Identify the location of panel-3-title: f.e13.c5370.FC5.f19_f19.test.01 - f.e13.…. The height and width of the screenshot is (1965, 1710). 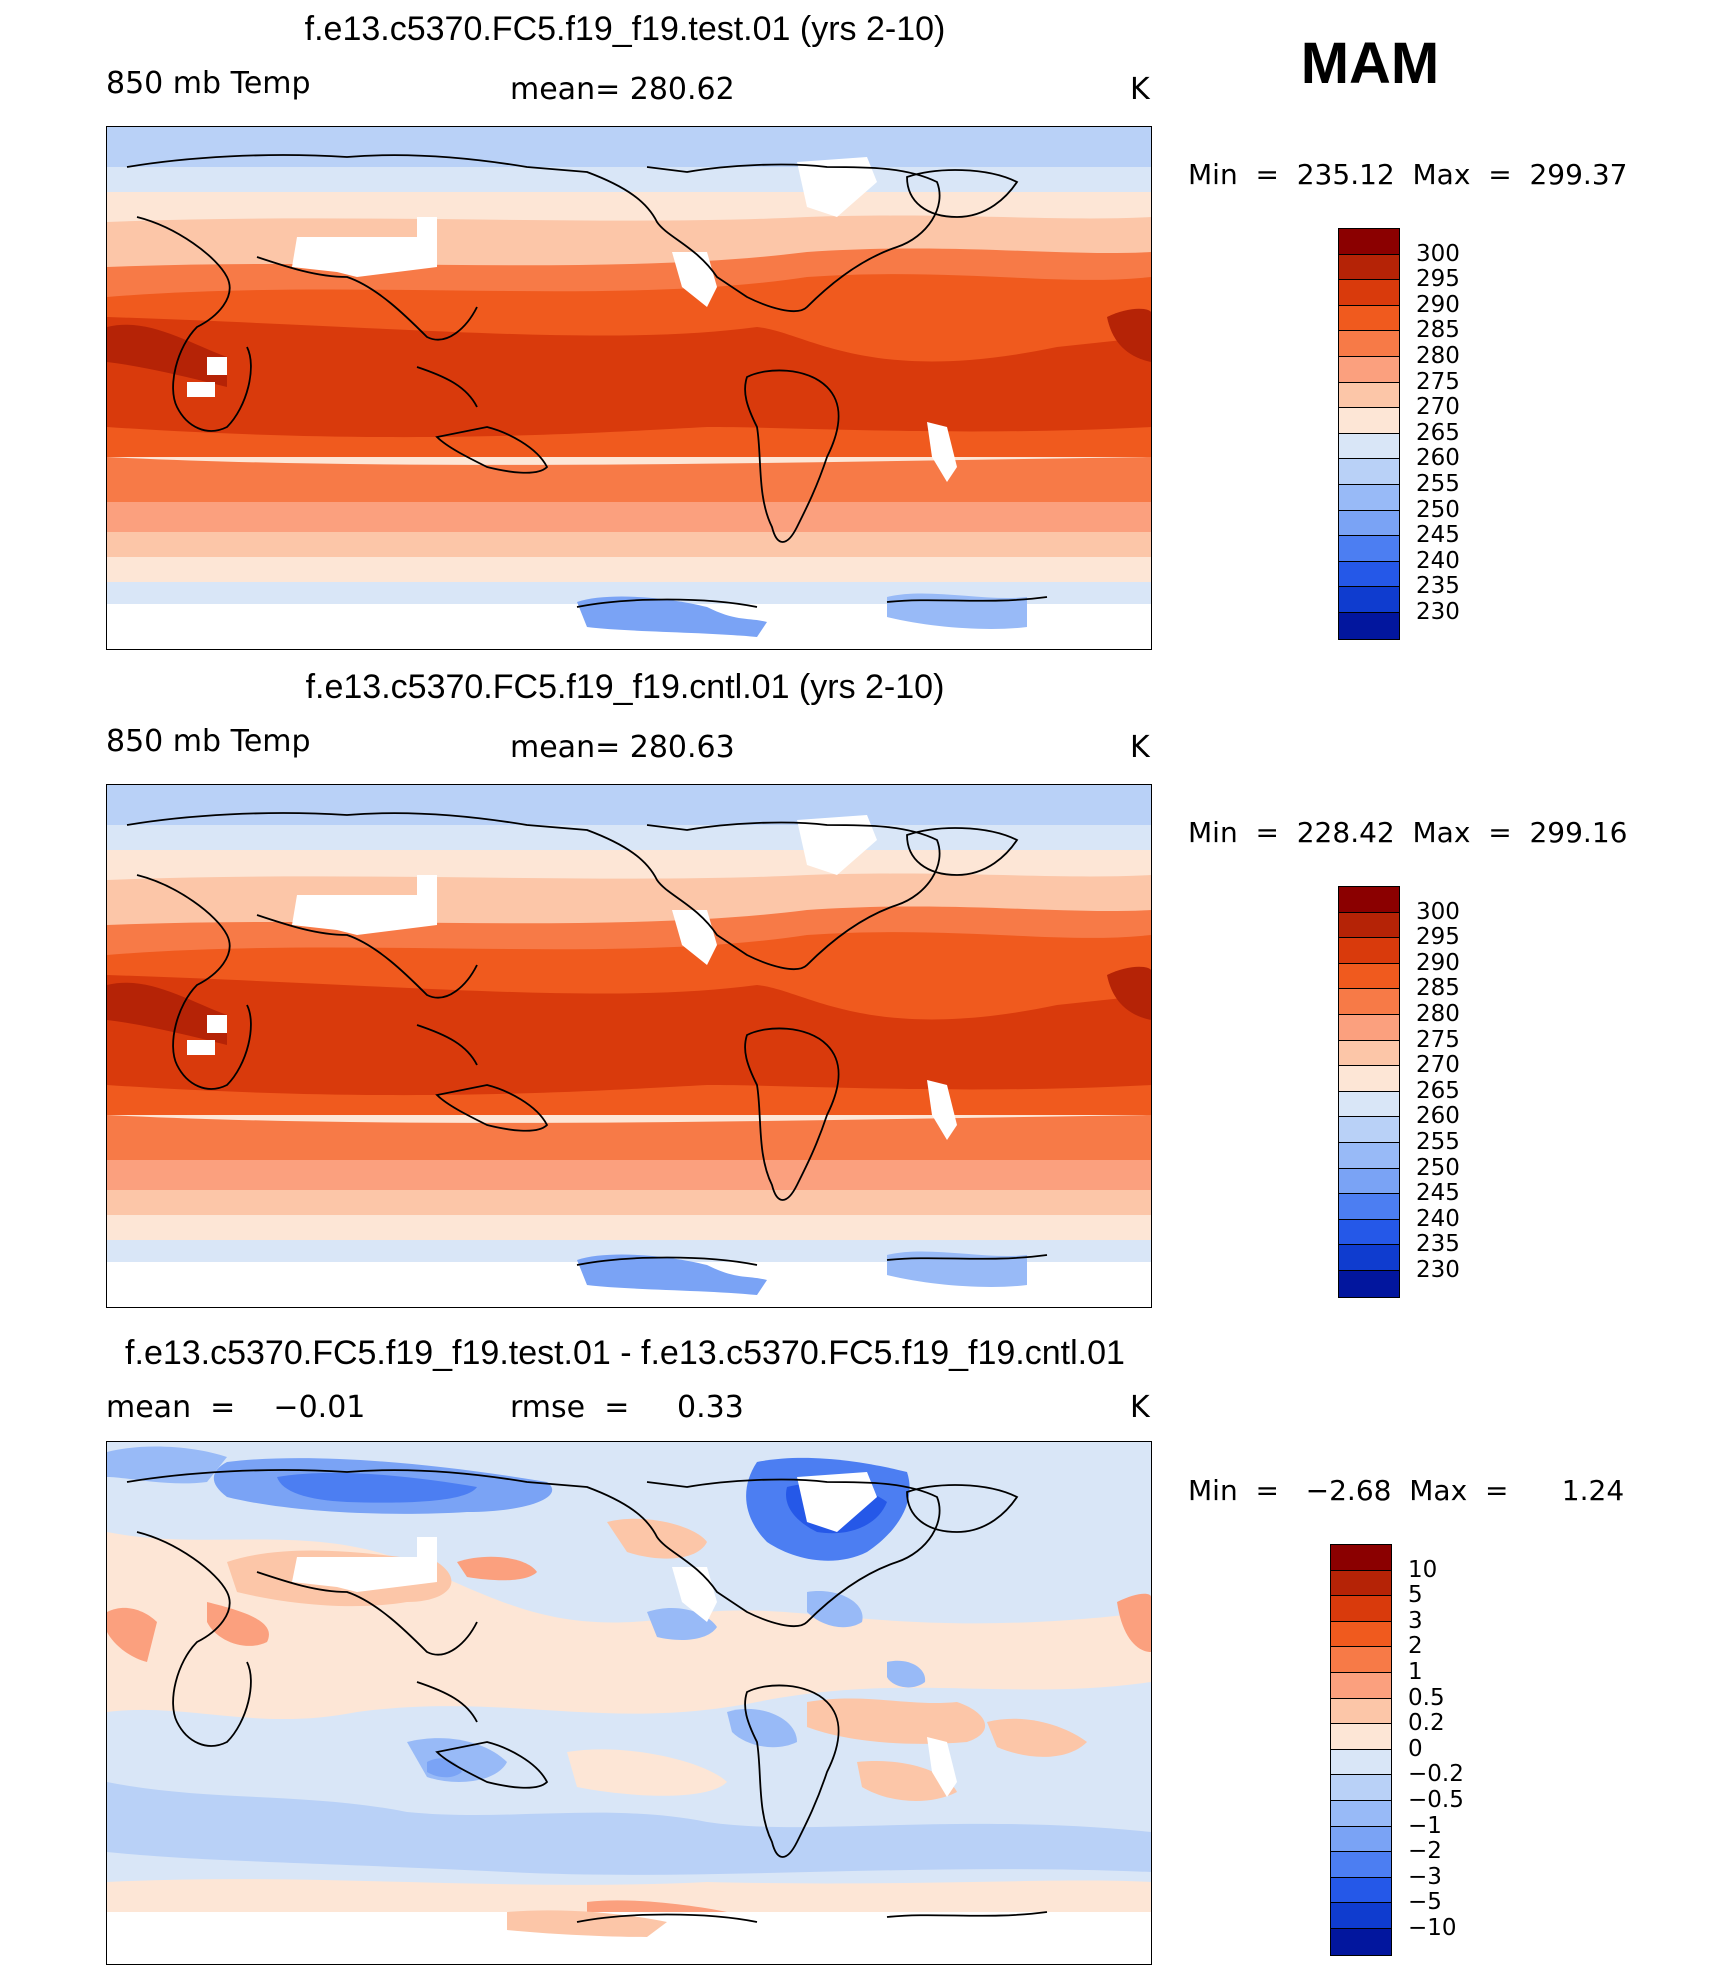
(625, 1353).